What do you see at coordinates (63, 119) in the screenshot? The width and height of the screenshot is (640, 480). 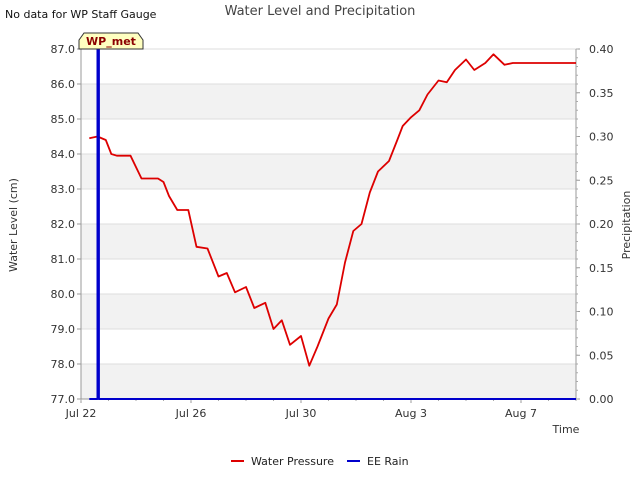 I see `left-tick-label: 85.0` at bounding box center [63, 119].